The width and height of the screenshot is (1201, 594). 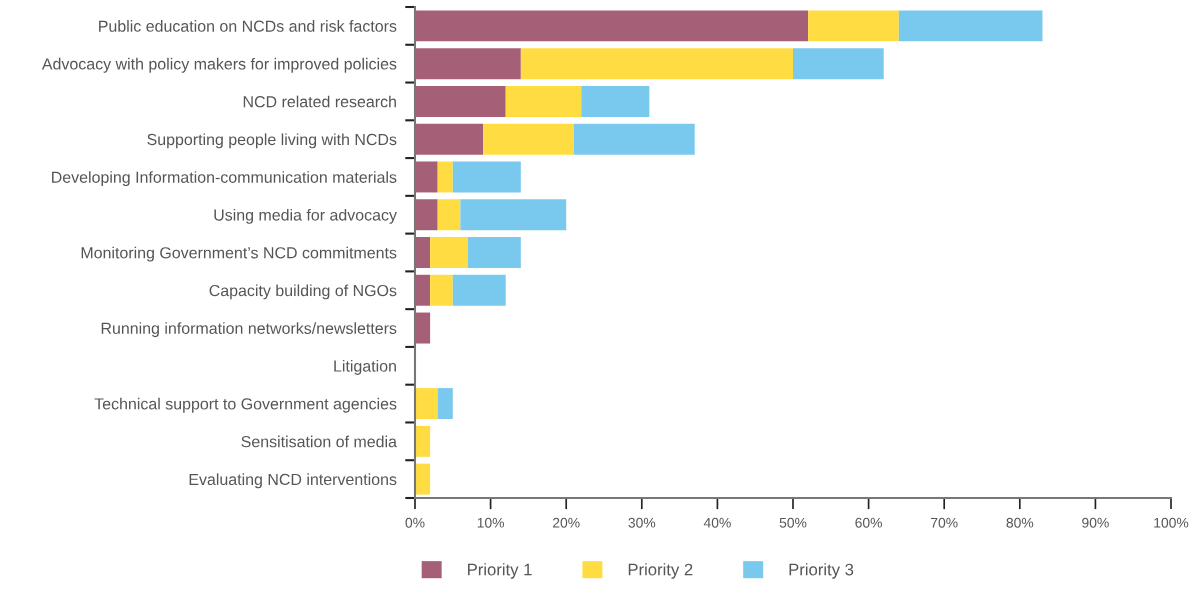 I want to click on x-tick-label: 50%, so click(x=793, y=522).